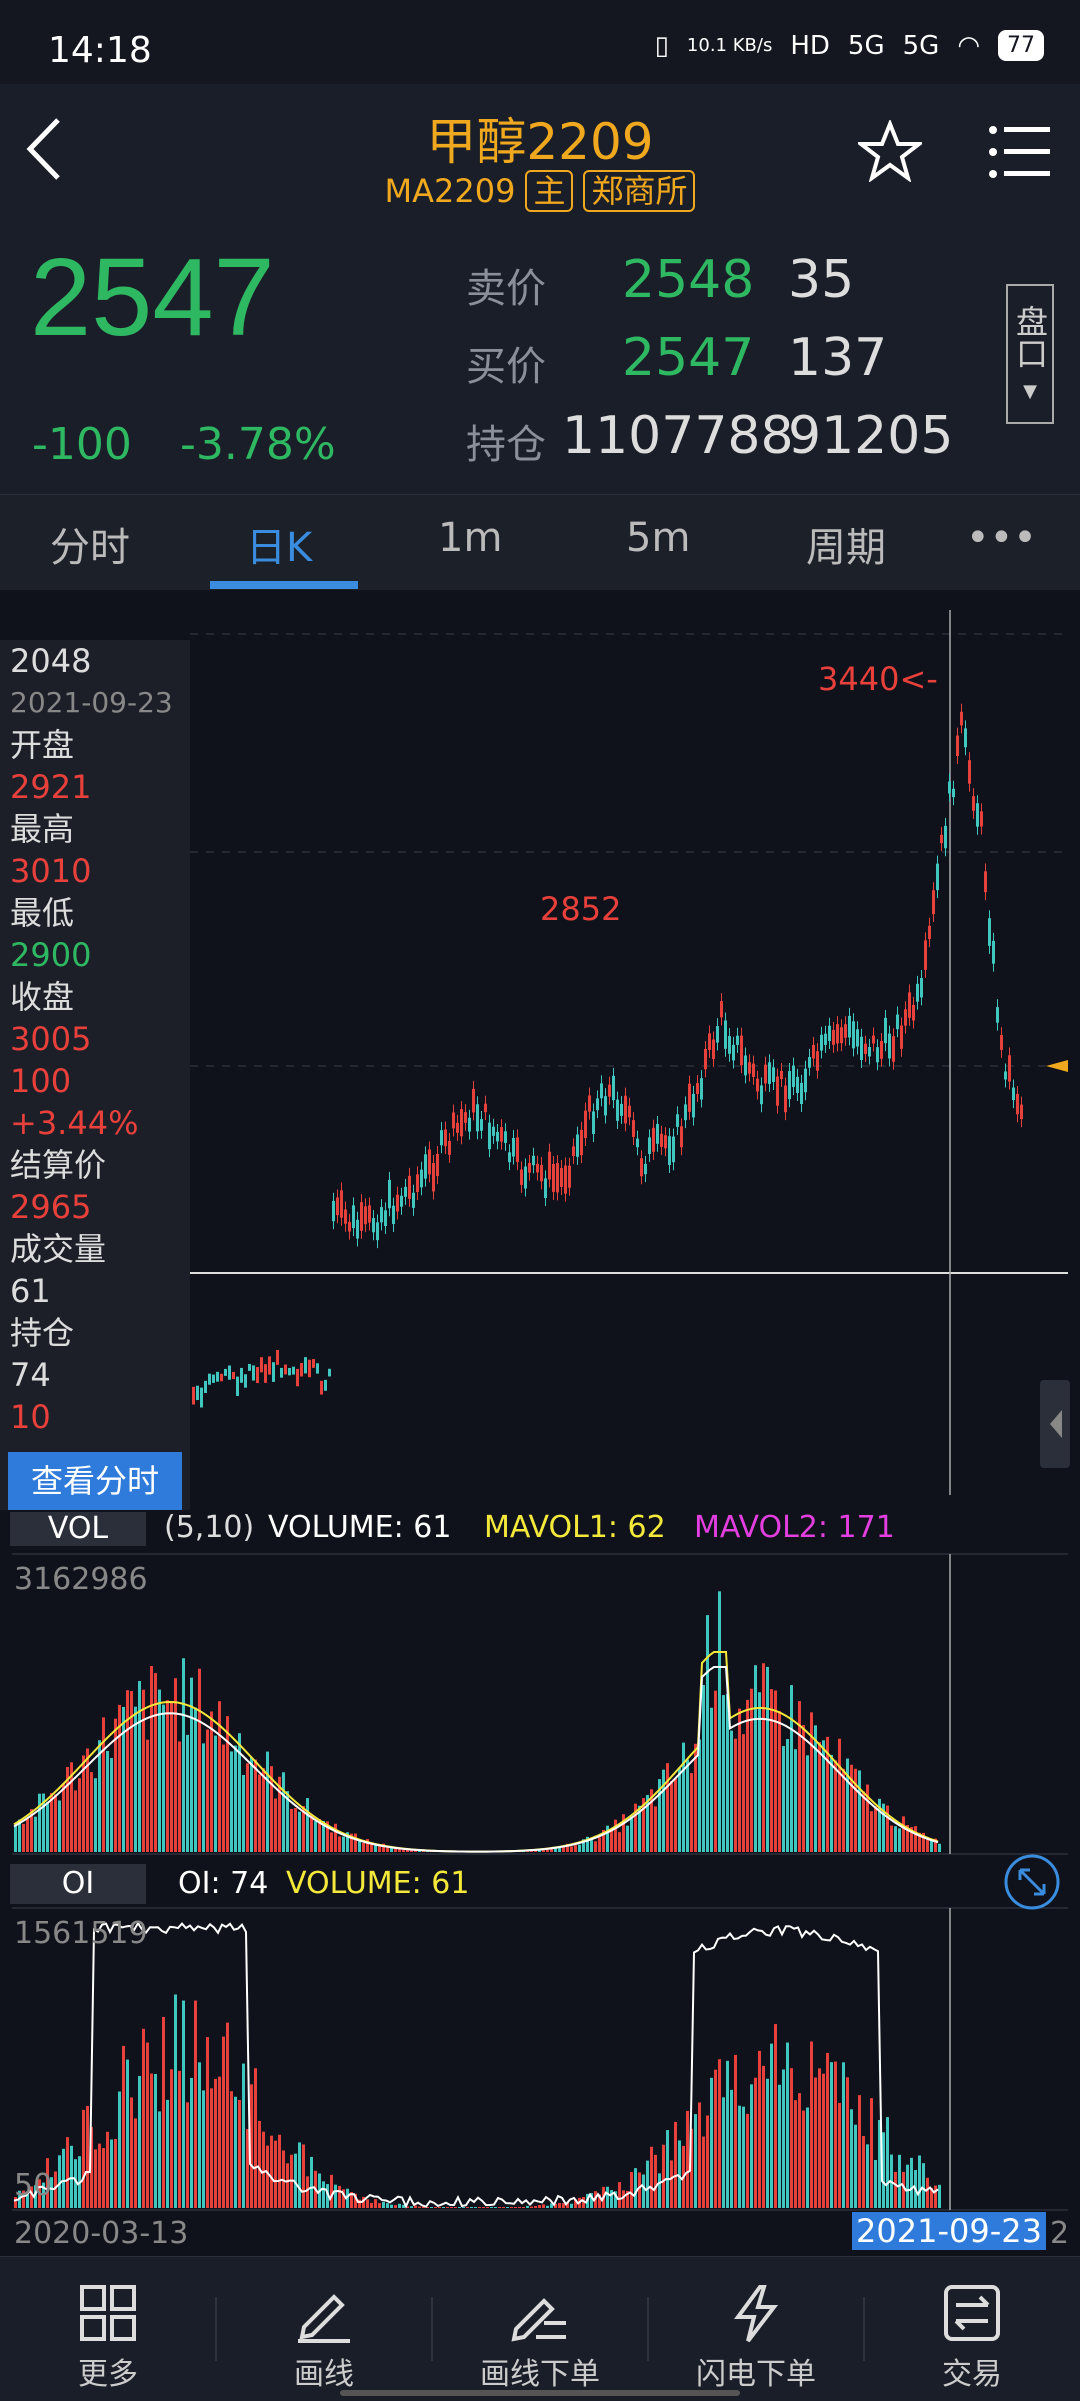  I want to click on exchange-icon, so click(972, 2313).